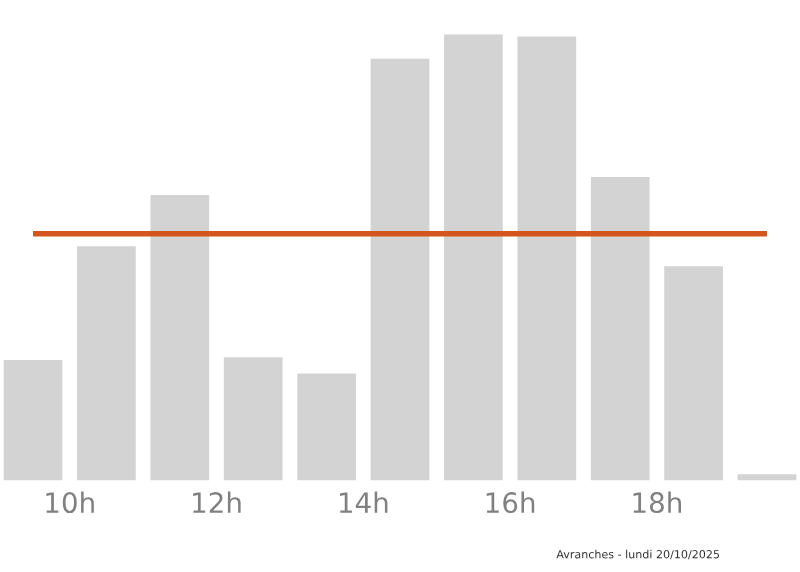  Describe the element at coordinates (363, 502) in the screenshot. I see `x-tick-label: 14h` at that location.